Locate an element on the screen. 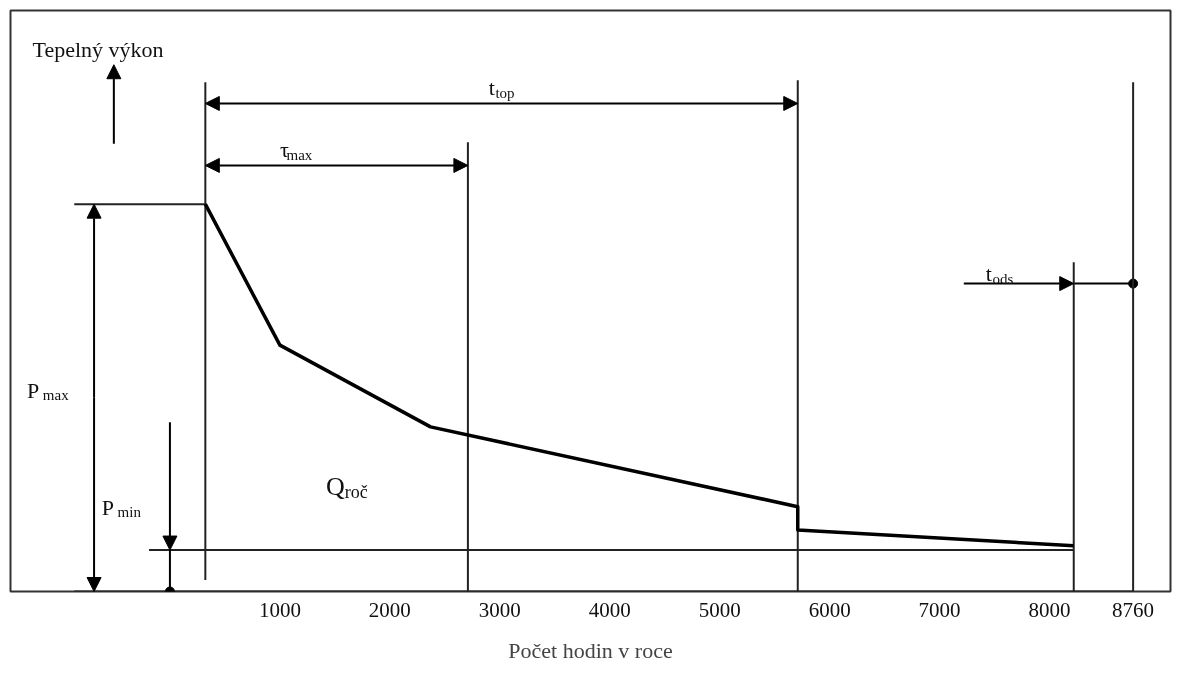 The width and height of the screenshot is (1187, 673). x-tick-label: 6000 is located at coordinates (829, 609).